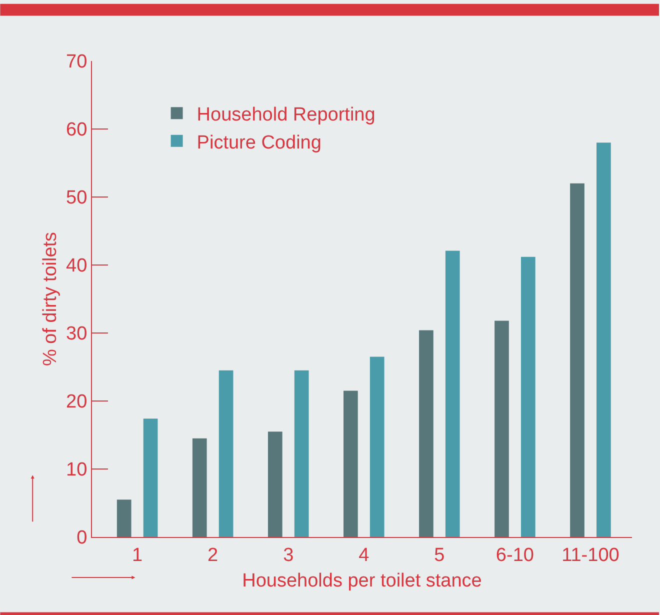 The image size is (660, 615). Describe the element at coordinates (77, 198) in the screenshot. I see `y-tick-label: 50` at that location.